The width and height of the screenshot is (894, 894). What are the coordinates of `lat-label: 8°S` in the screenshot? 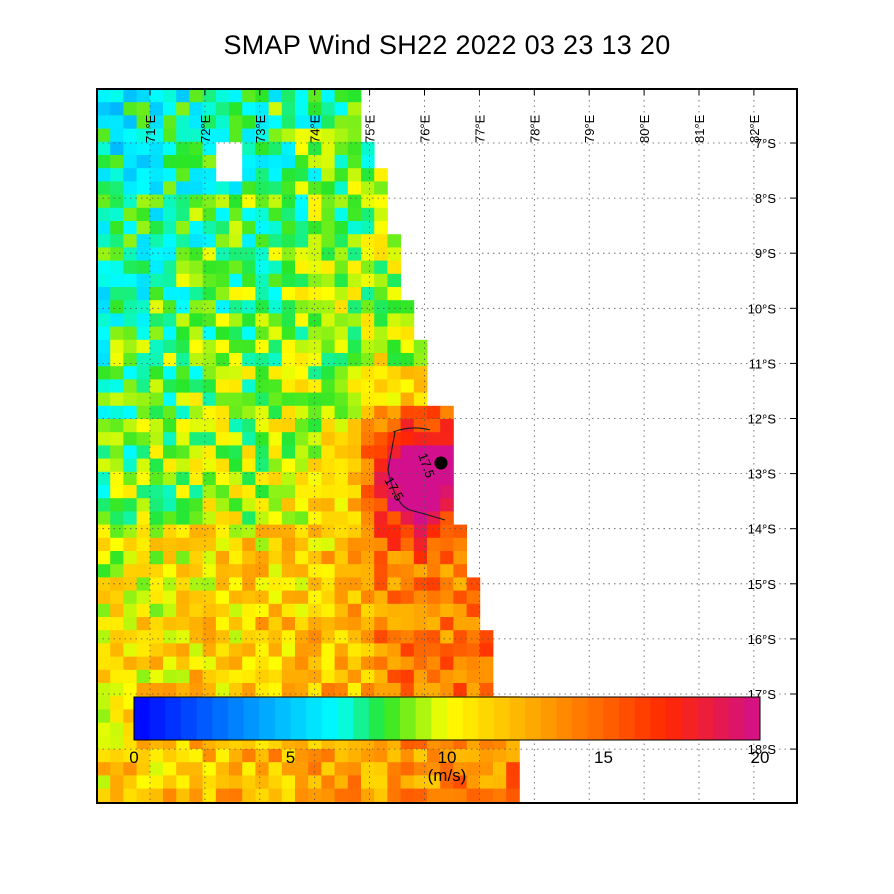 It's located at (765, 198).